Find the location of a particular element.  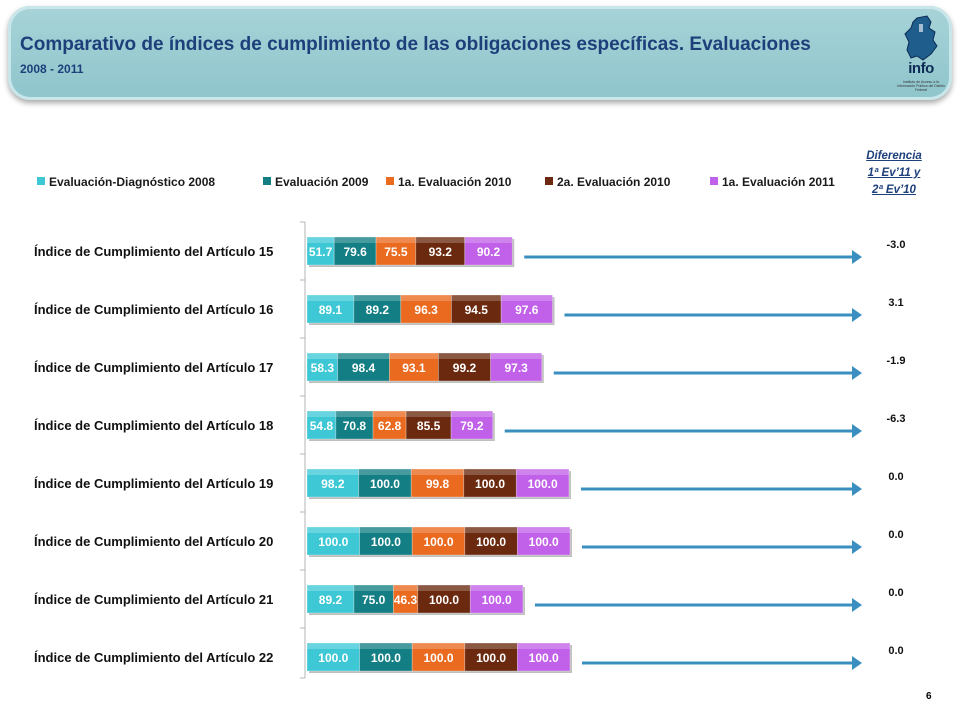

data-label: 58.3 is located at coordinates (323, 368).